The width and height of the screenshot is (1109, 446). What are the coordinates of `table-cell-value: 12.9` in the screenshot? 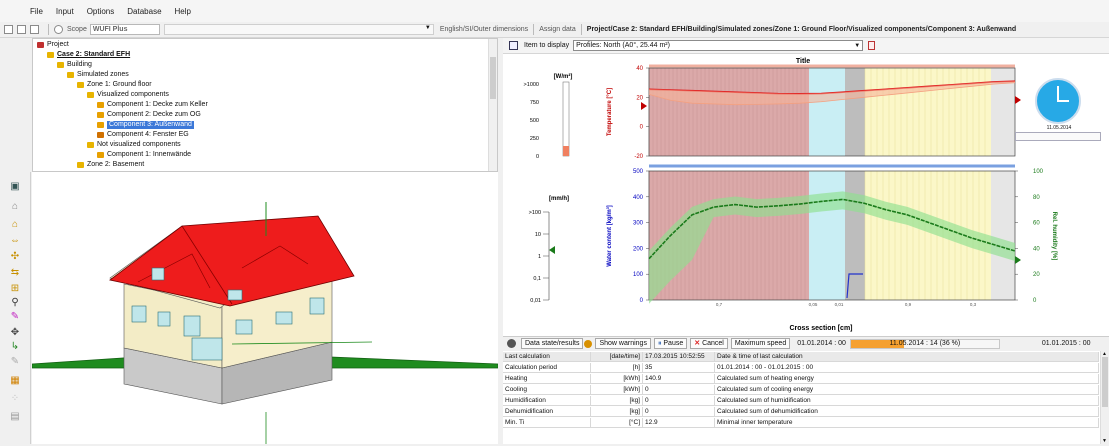 It's located at (679, 423).